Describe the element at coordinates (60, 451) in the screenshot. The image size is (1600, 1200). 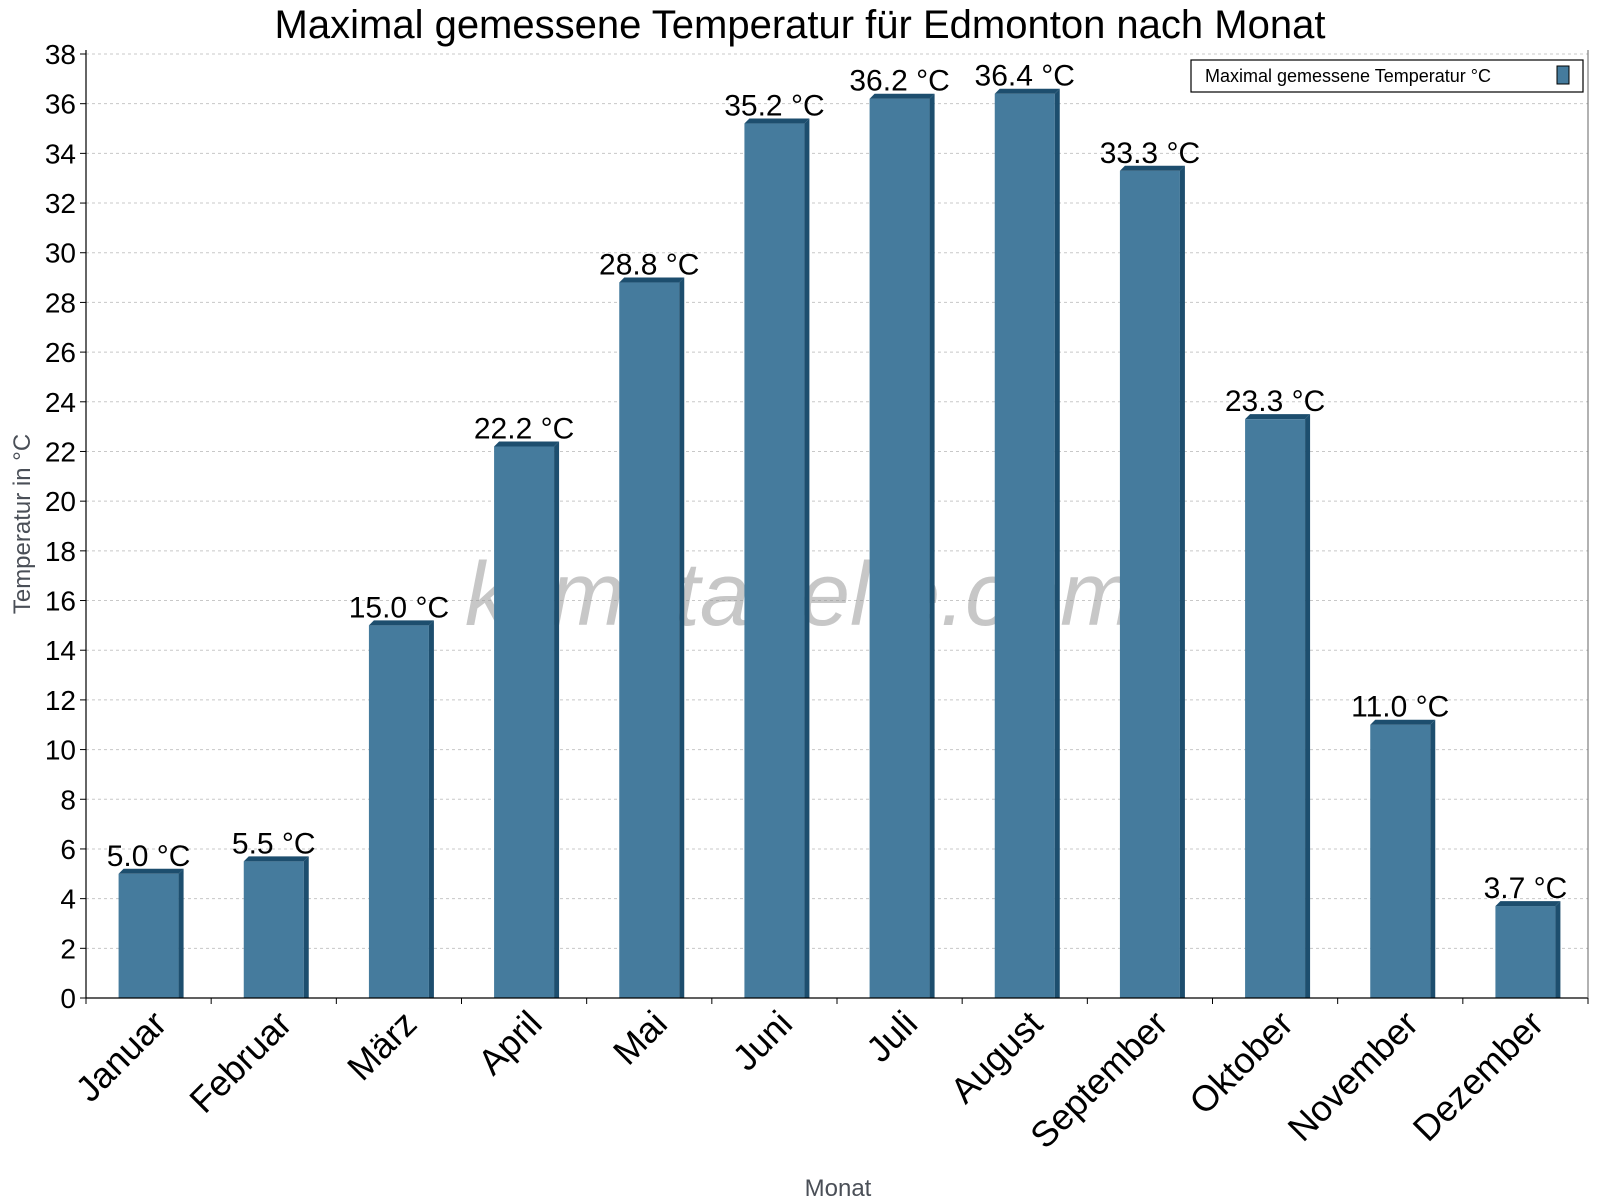
I see `y-tick-label: 22` at that location.